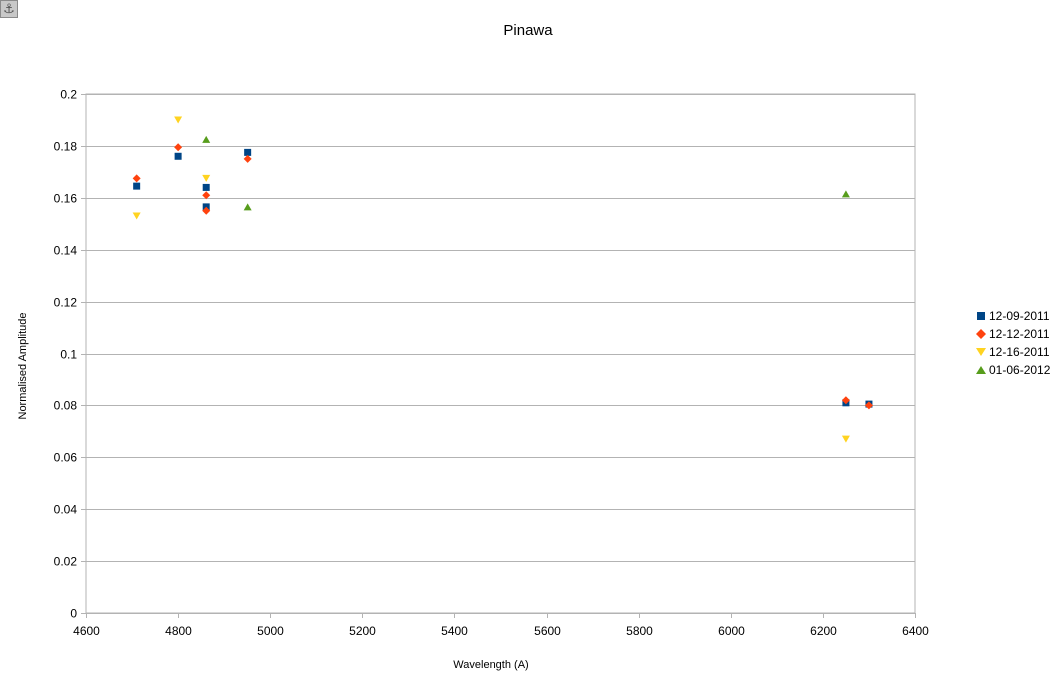 The image size is (1059, 690). What do you see at coordinates (915, 631) in the screenshot?
I see `x-tick-label: 6400` at bounding box center [915, 631].